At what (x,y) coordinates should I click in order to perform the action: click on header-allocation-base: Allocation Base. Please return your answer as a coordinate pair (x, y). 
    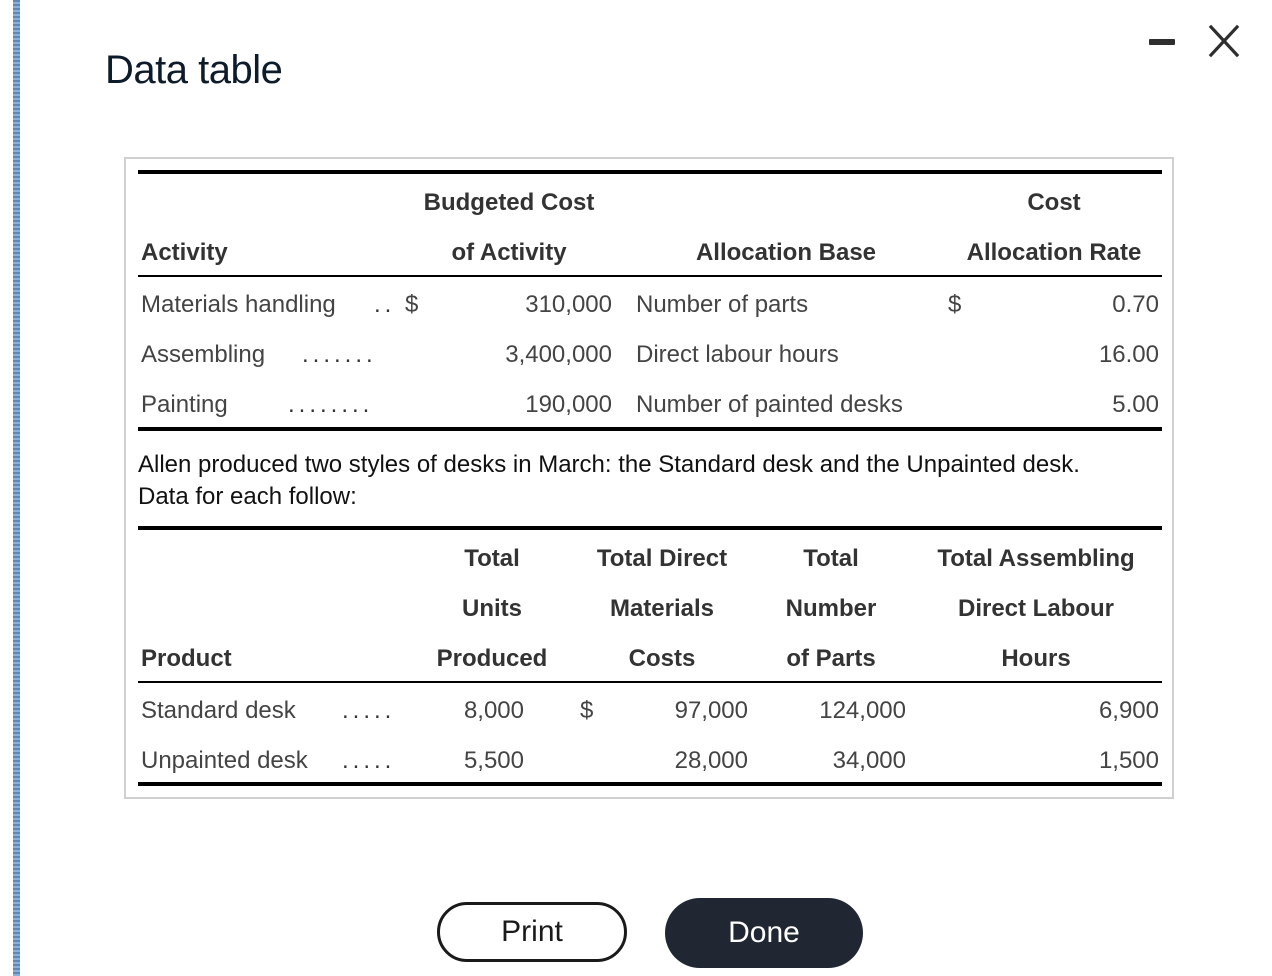
    Looking at the image, I should click on (786, 252).